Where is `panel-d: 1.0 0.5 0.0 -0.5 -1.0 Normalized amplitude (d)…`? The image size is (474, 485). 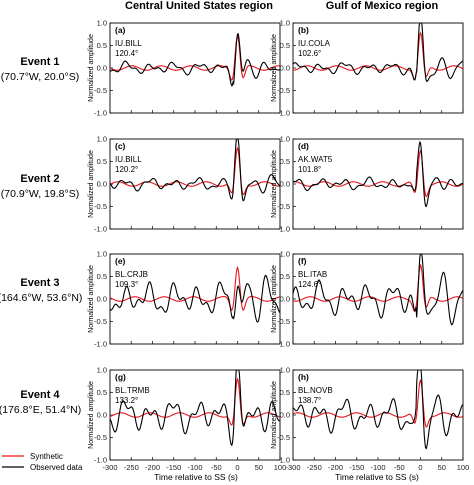 panel-d: 1.0 0.5 0.0 -0.5 -1.0 Normalized amplitude (d)… is located at coordinates (367, 184).